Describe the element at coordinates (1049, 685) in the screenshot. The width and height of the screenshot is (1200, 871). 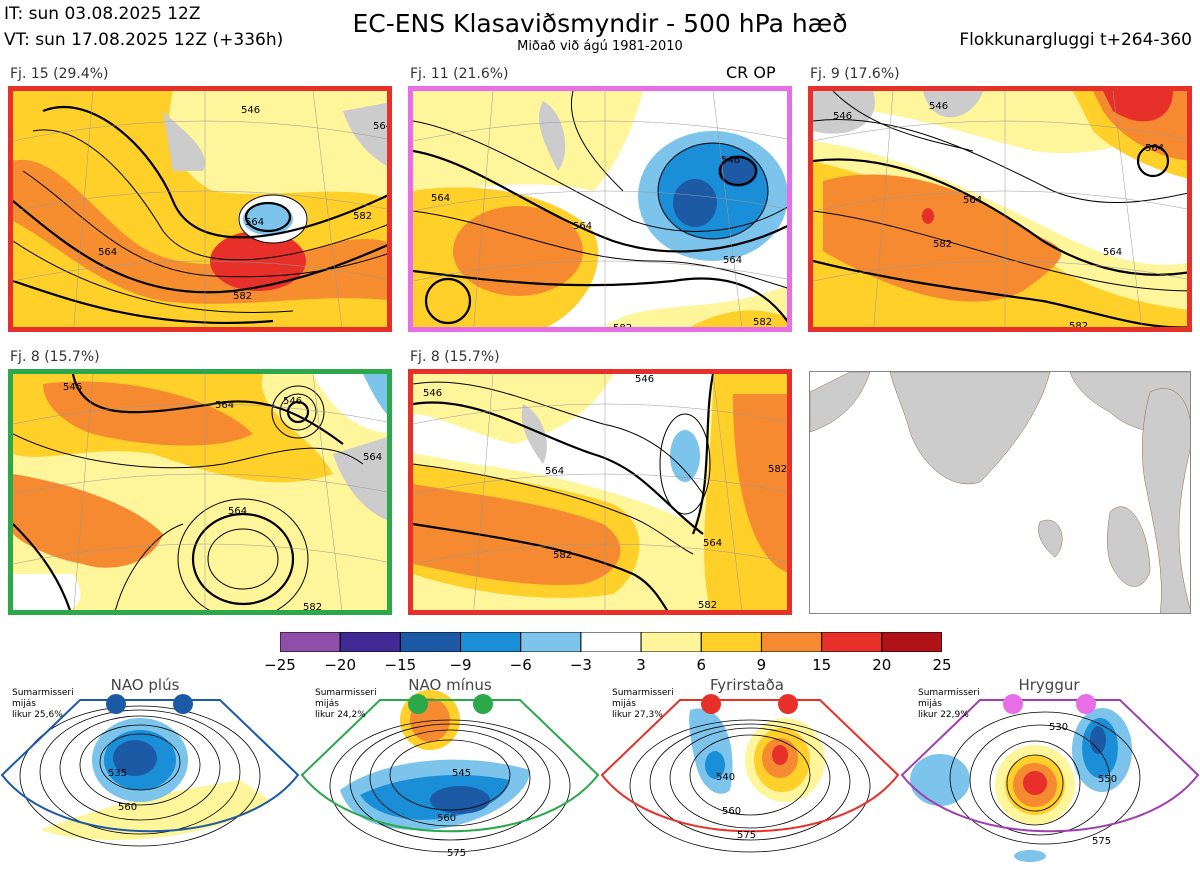
I see `regime-title-ridge: Hryggur` at that location.